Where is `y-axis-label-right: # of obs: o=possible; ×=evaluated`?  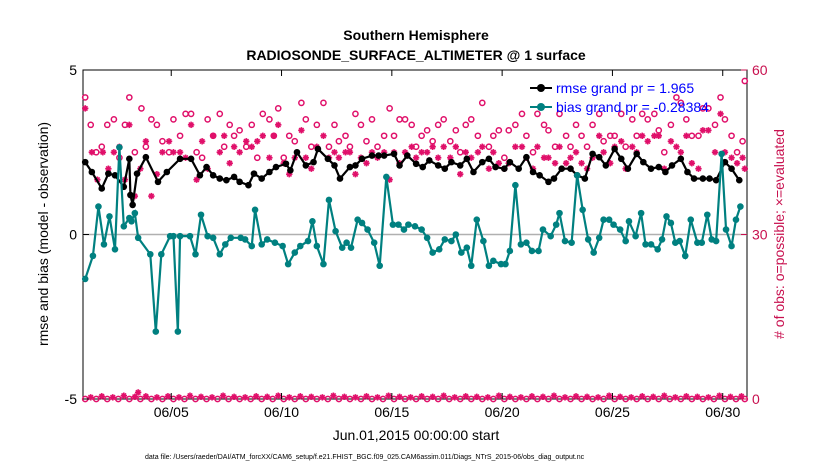
y-axis-label-right: # of obs: o=possible; ×=evaluated is located at coordinates (779, 234).